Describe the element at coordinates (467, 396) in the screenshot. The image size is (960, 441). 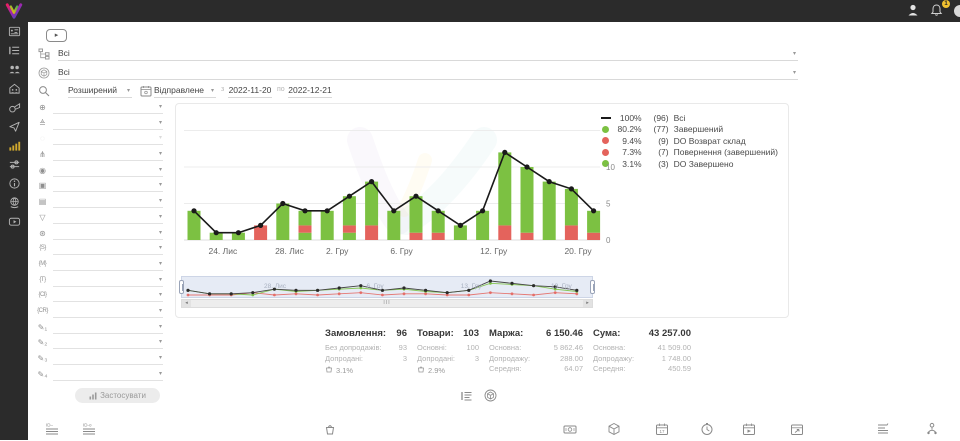
I see `list-view-icon` at that location.